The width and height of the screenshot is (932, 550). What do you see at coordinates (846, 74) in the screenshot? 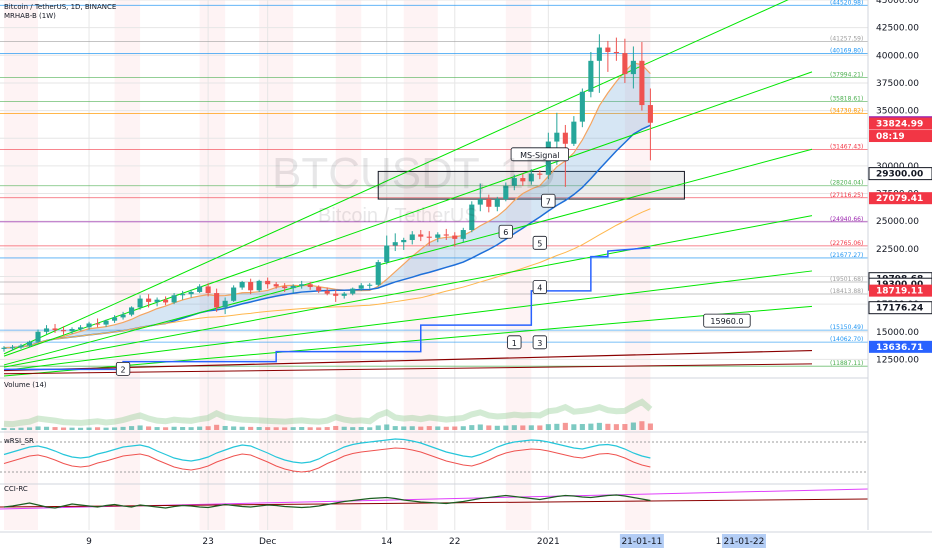
I see `level-label: (37994.21)` at bounding box center [846, 74].